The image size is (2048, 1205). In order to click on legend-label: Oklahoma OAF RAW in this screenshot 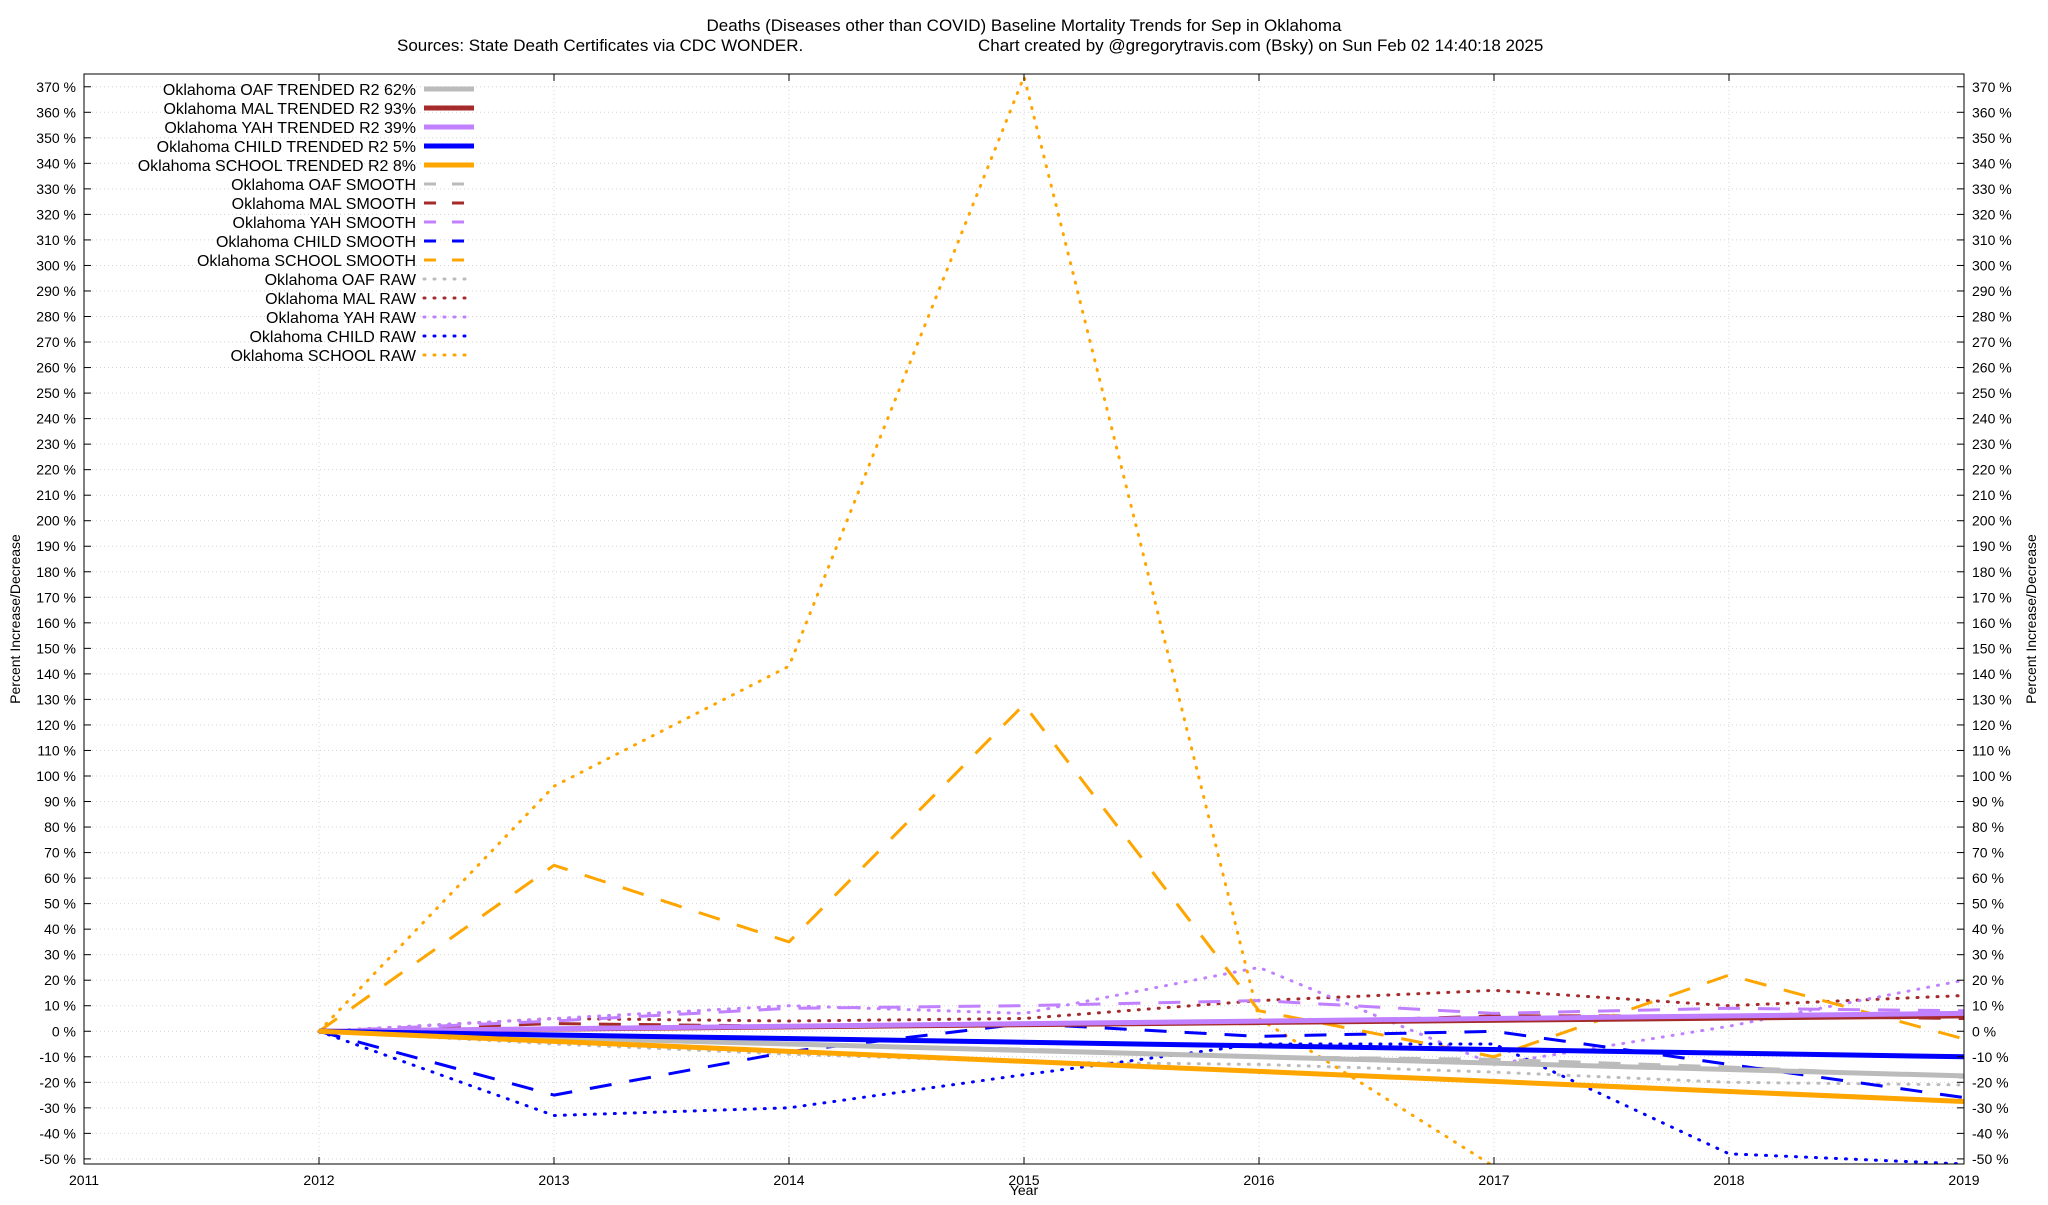, I will do `click(341, 280)`.